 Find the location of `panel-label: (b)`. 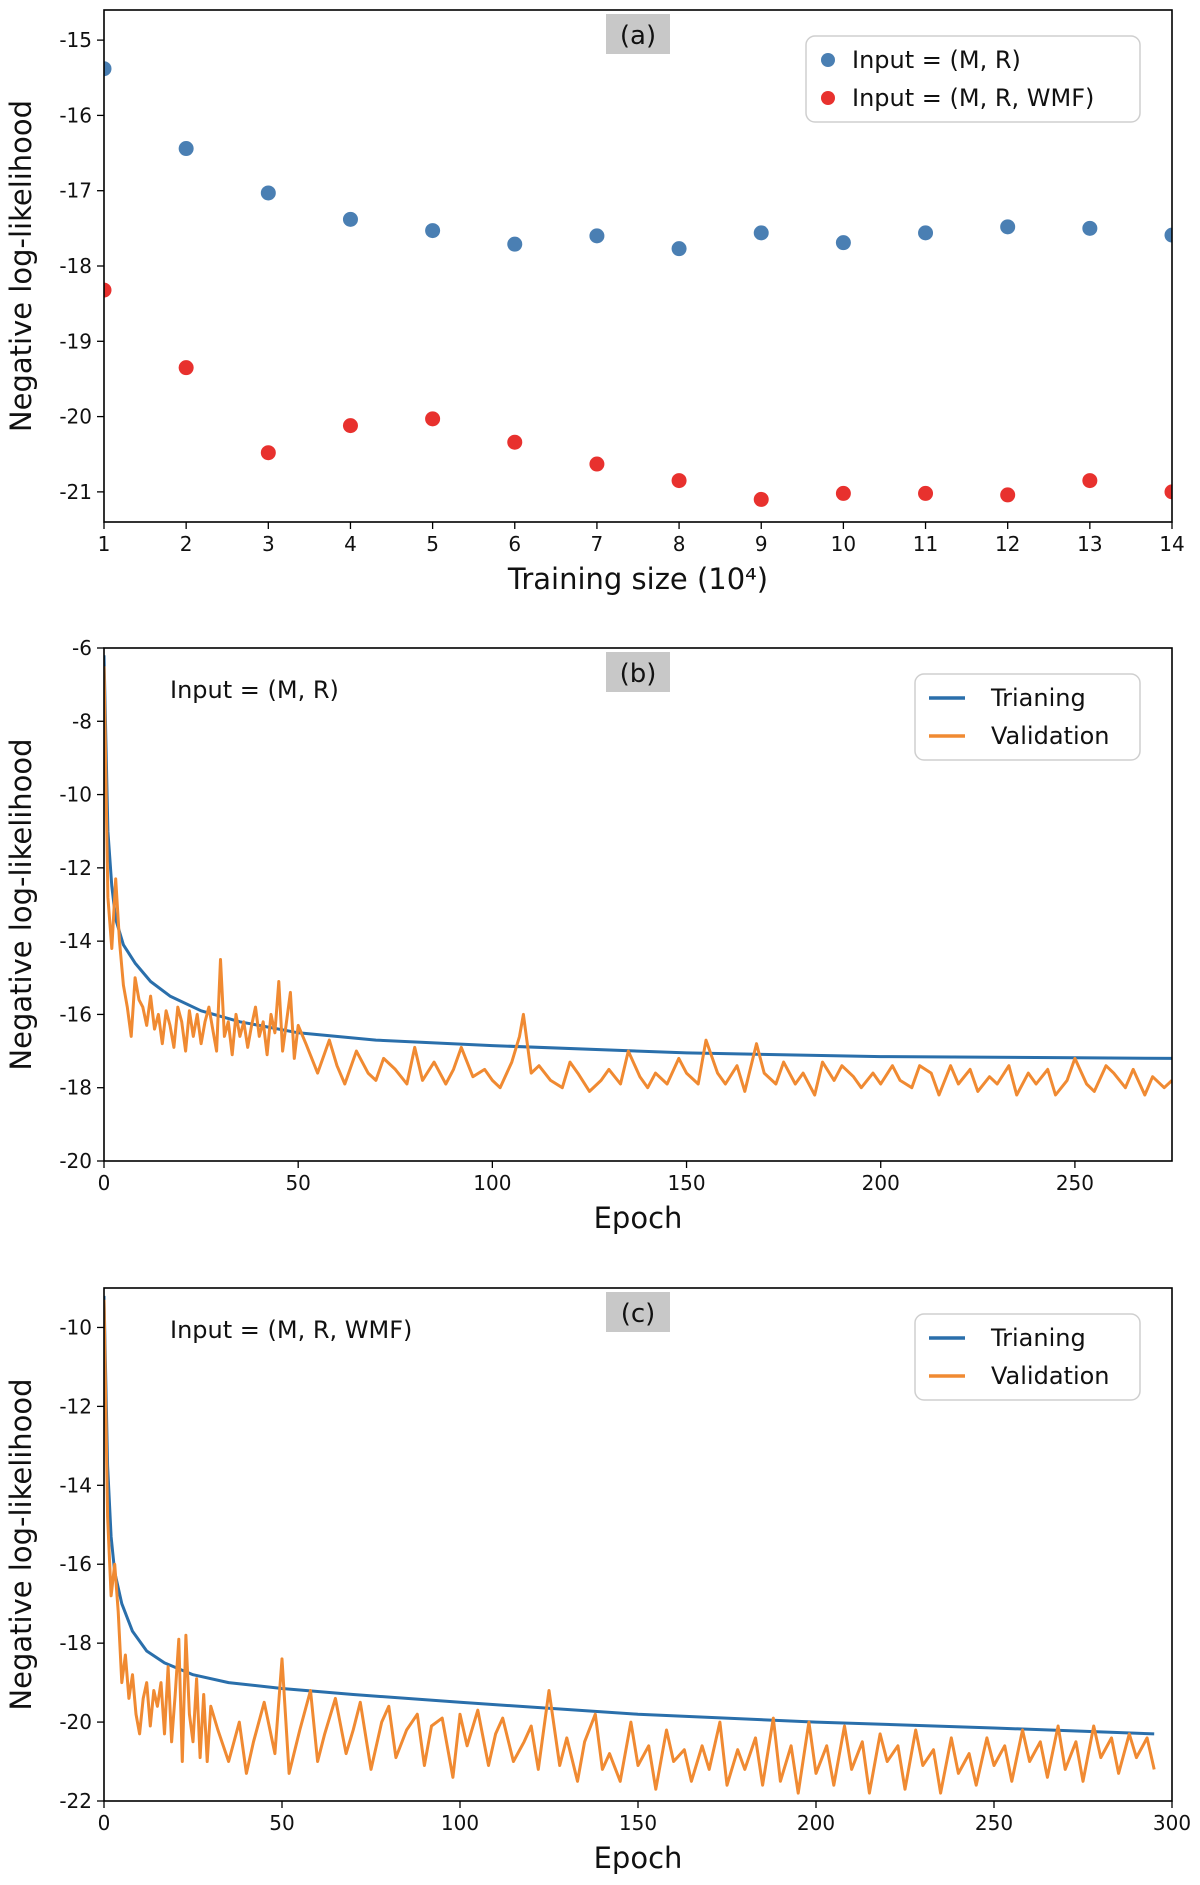

panel-label: (b) is located at coordinates (638, 674).